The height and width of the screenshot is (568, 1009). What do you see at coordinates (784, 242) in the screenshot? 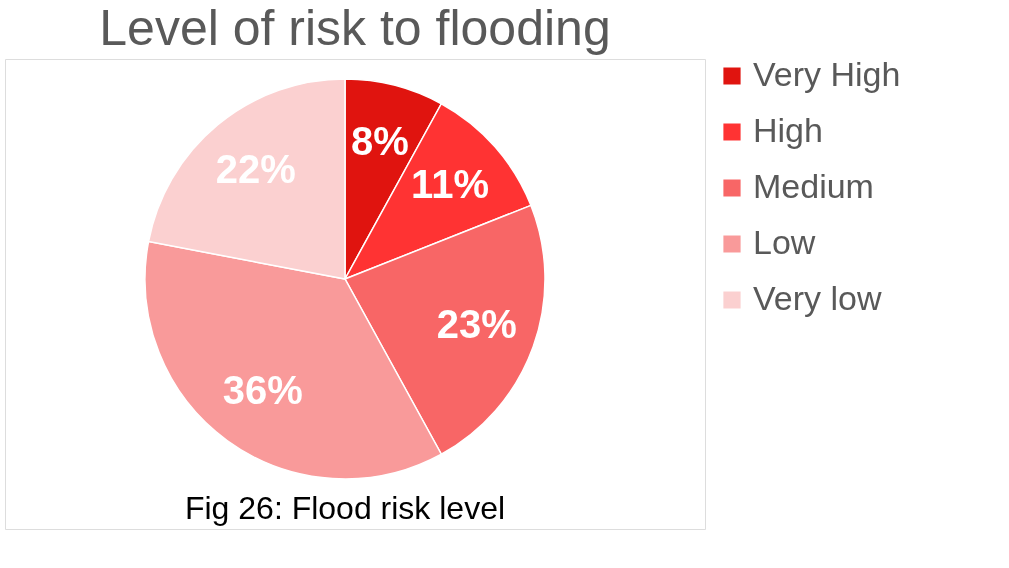
I see `legend-label: Low` at bounding box center [784, 242].